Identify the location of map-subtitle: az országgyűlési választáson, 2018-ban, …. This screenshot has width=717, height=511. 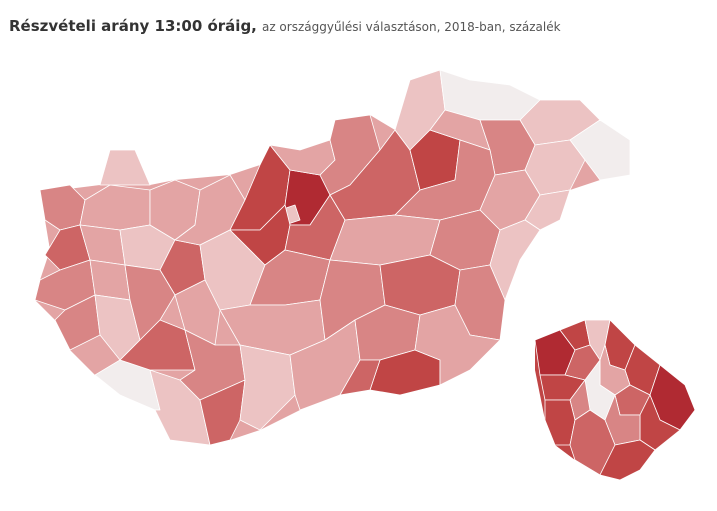
(411, 27).